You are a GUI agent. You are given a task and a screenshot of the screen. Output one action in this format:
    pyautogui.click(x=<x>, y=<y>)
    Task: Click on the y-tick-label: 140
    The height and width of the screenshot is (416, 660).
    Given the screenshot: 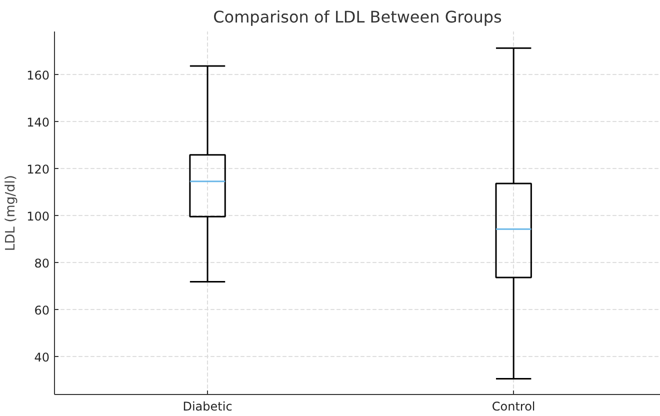 What is the action you would take?
    pyautogui.click(x=38, y=122)
    